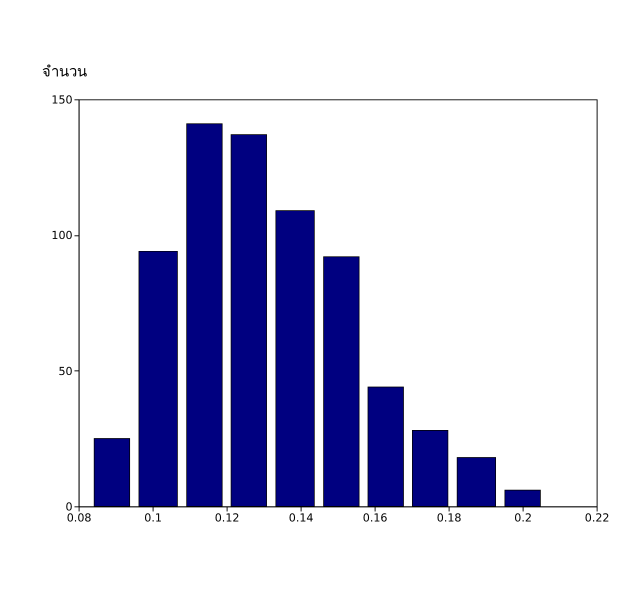  Describe the element at coordinates (62, 100) in the screenshot. I see `y-tick-label: 150` at that location.